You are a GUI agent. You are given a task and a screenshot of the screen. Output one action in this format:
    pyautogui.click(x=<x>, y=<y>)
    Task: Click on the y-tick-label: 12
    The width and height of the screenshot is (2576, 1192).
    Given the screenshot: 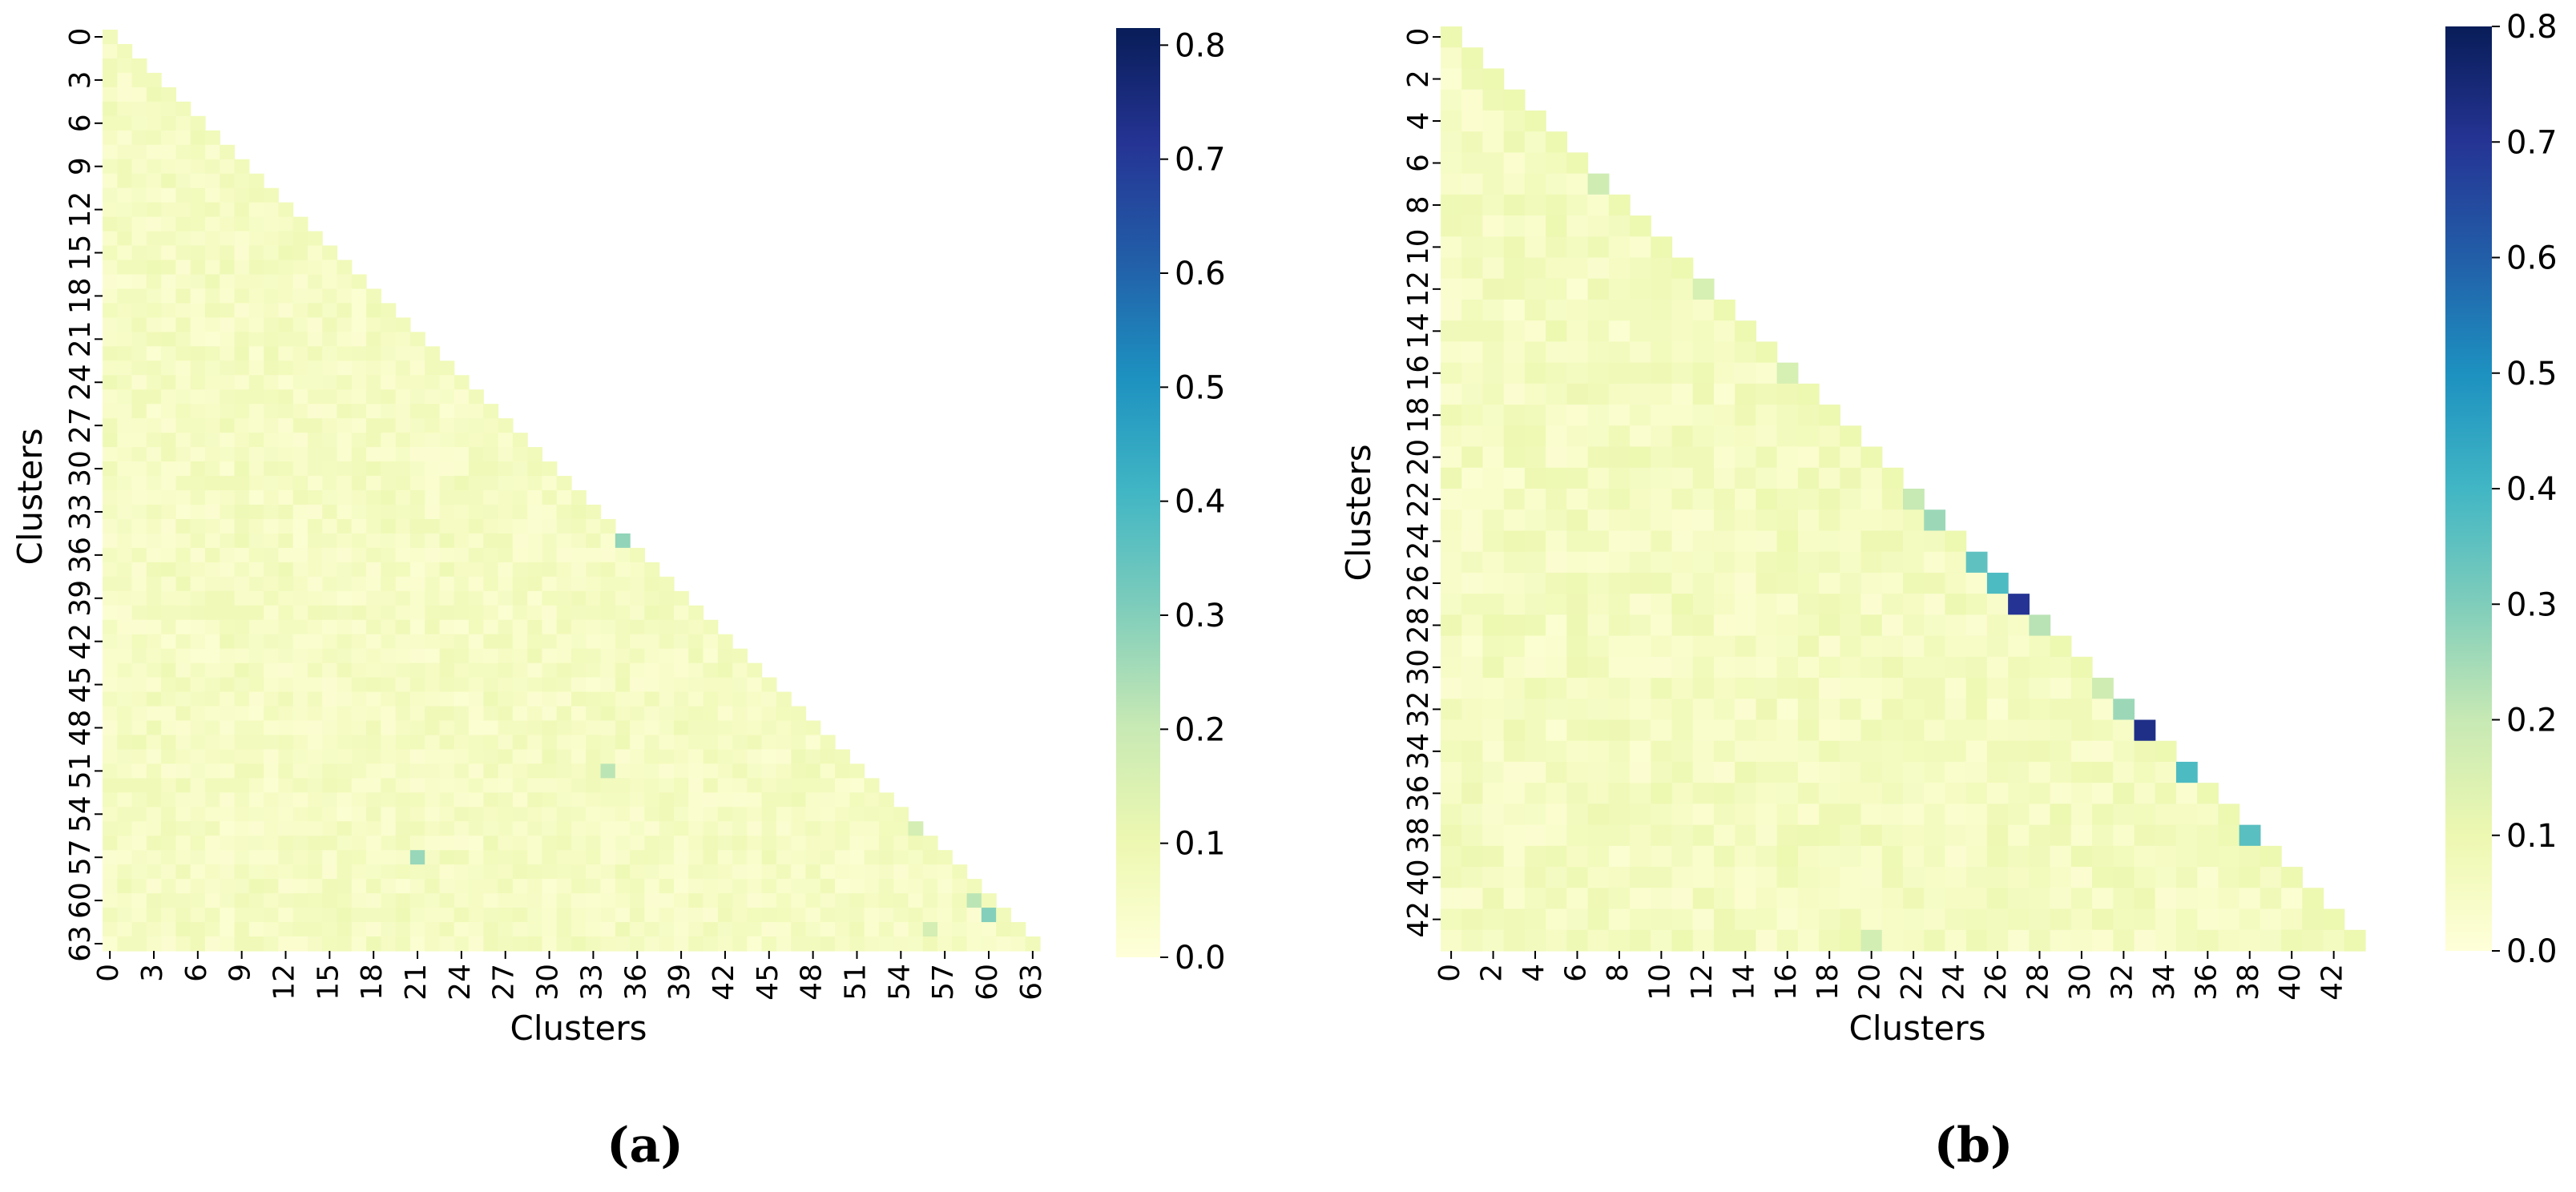 What is the action you would take?
    pyautogui.click(x=1418, y=289)
    